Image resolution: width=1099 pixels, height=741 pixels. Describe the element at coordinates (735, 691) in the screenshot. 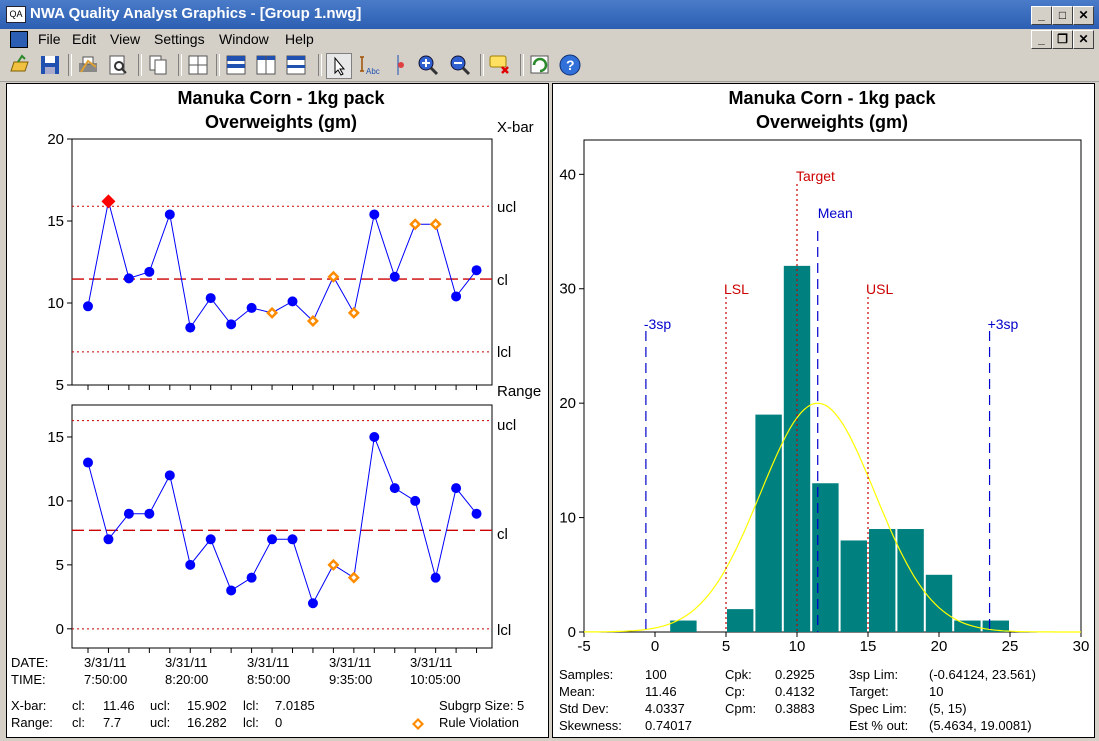

I see `cp-label: Cp:` at that location.